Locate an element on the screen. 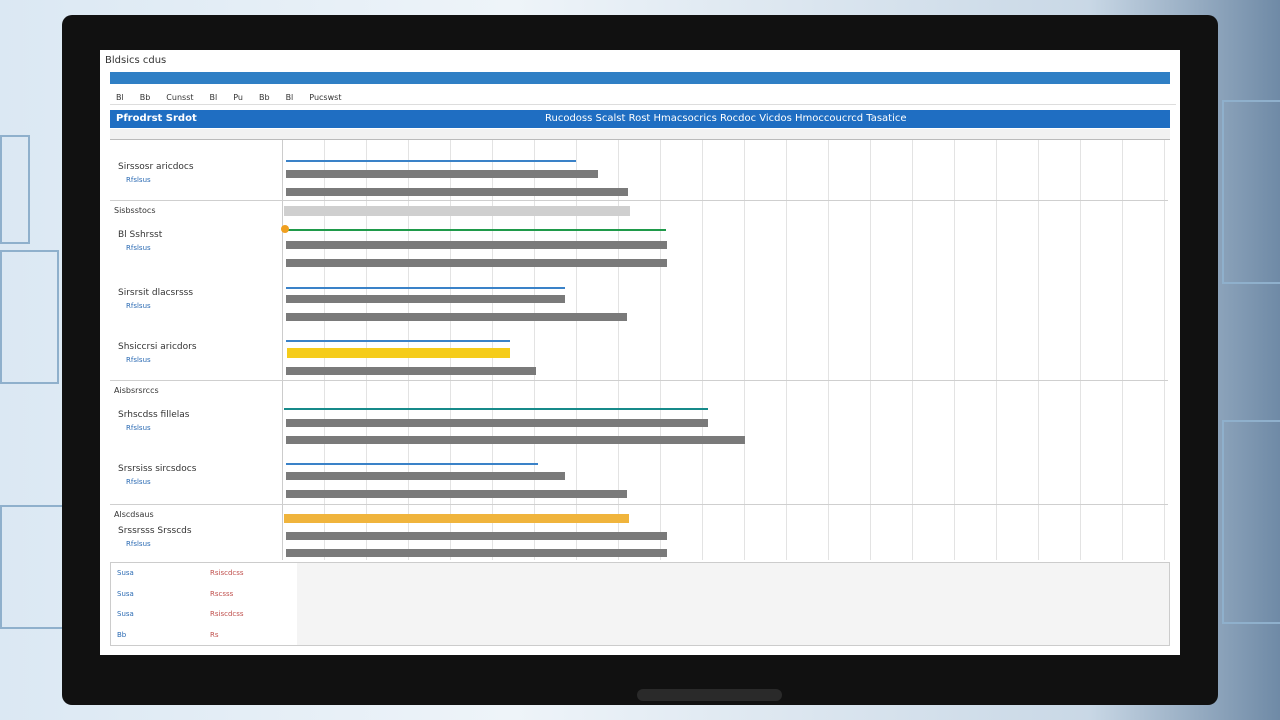 The width and height of the screenshot is (1280, 720). toolbar-button: Pu is located at coordinates (238, 97).